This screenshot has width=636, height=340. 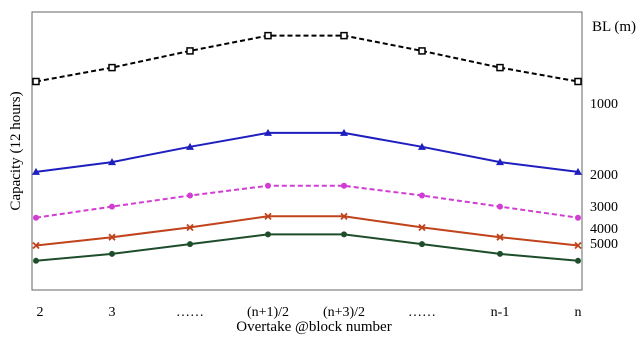 What do you see at coordinates (614, 27) in the screenshot?
I see `right-axis-title: BL (m)` at bounding box center [614, 27].